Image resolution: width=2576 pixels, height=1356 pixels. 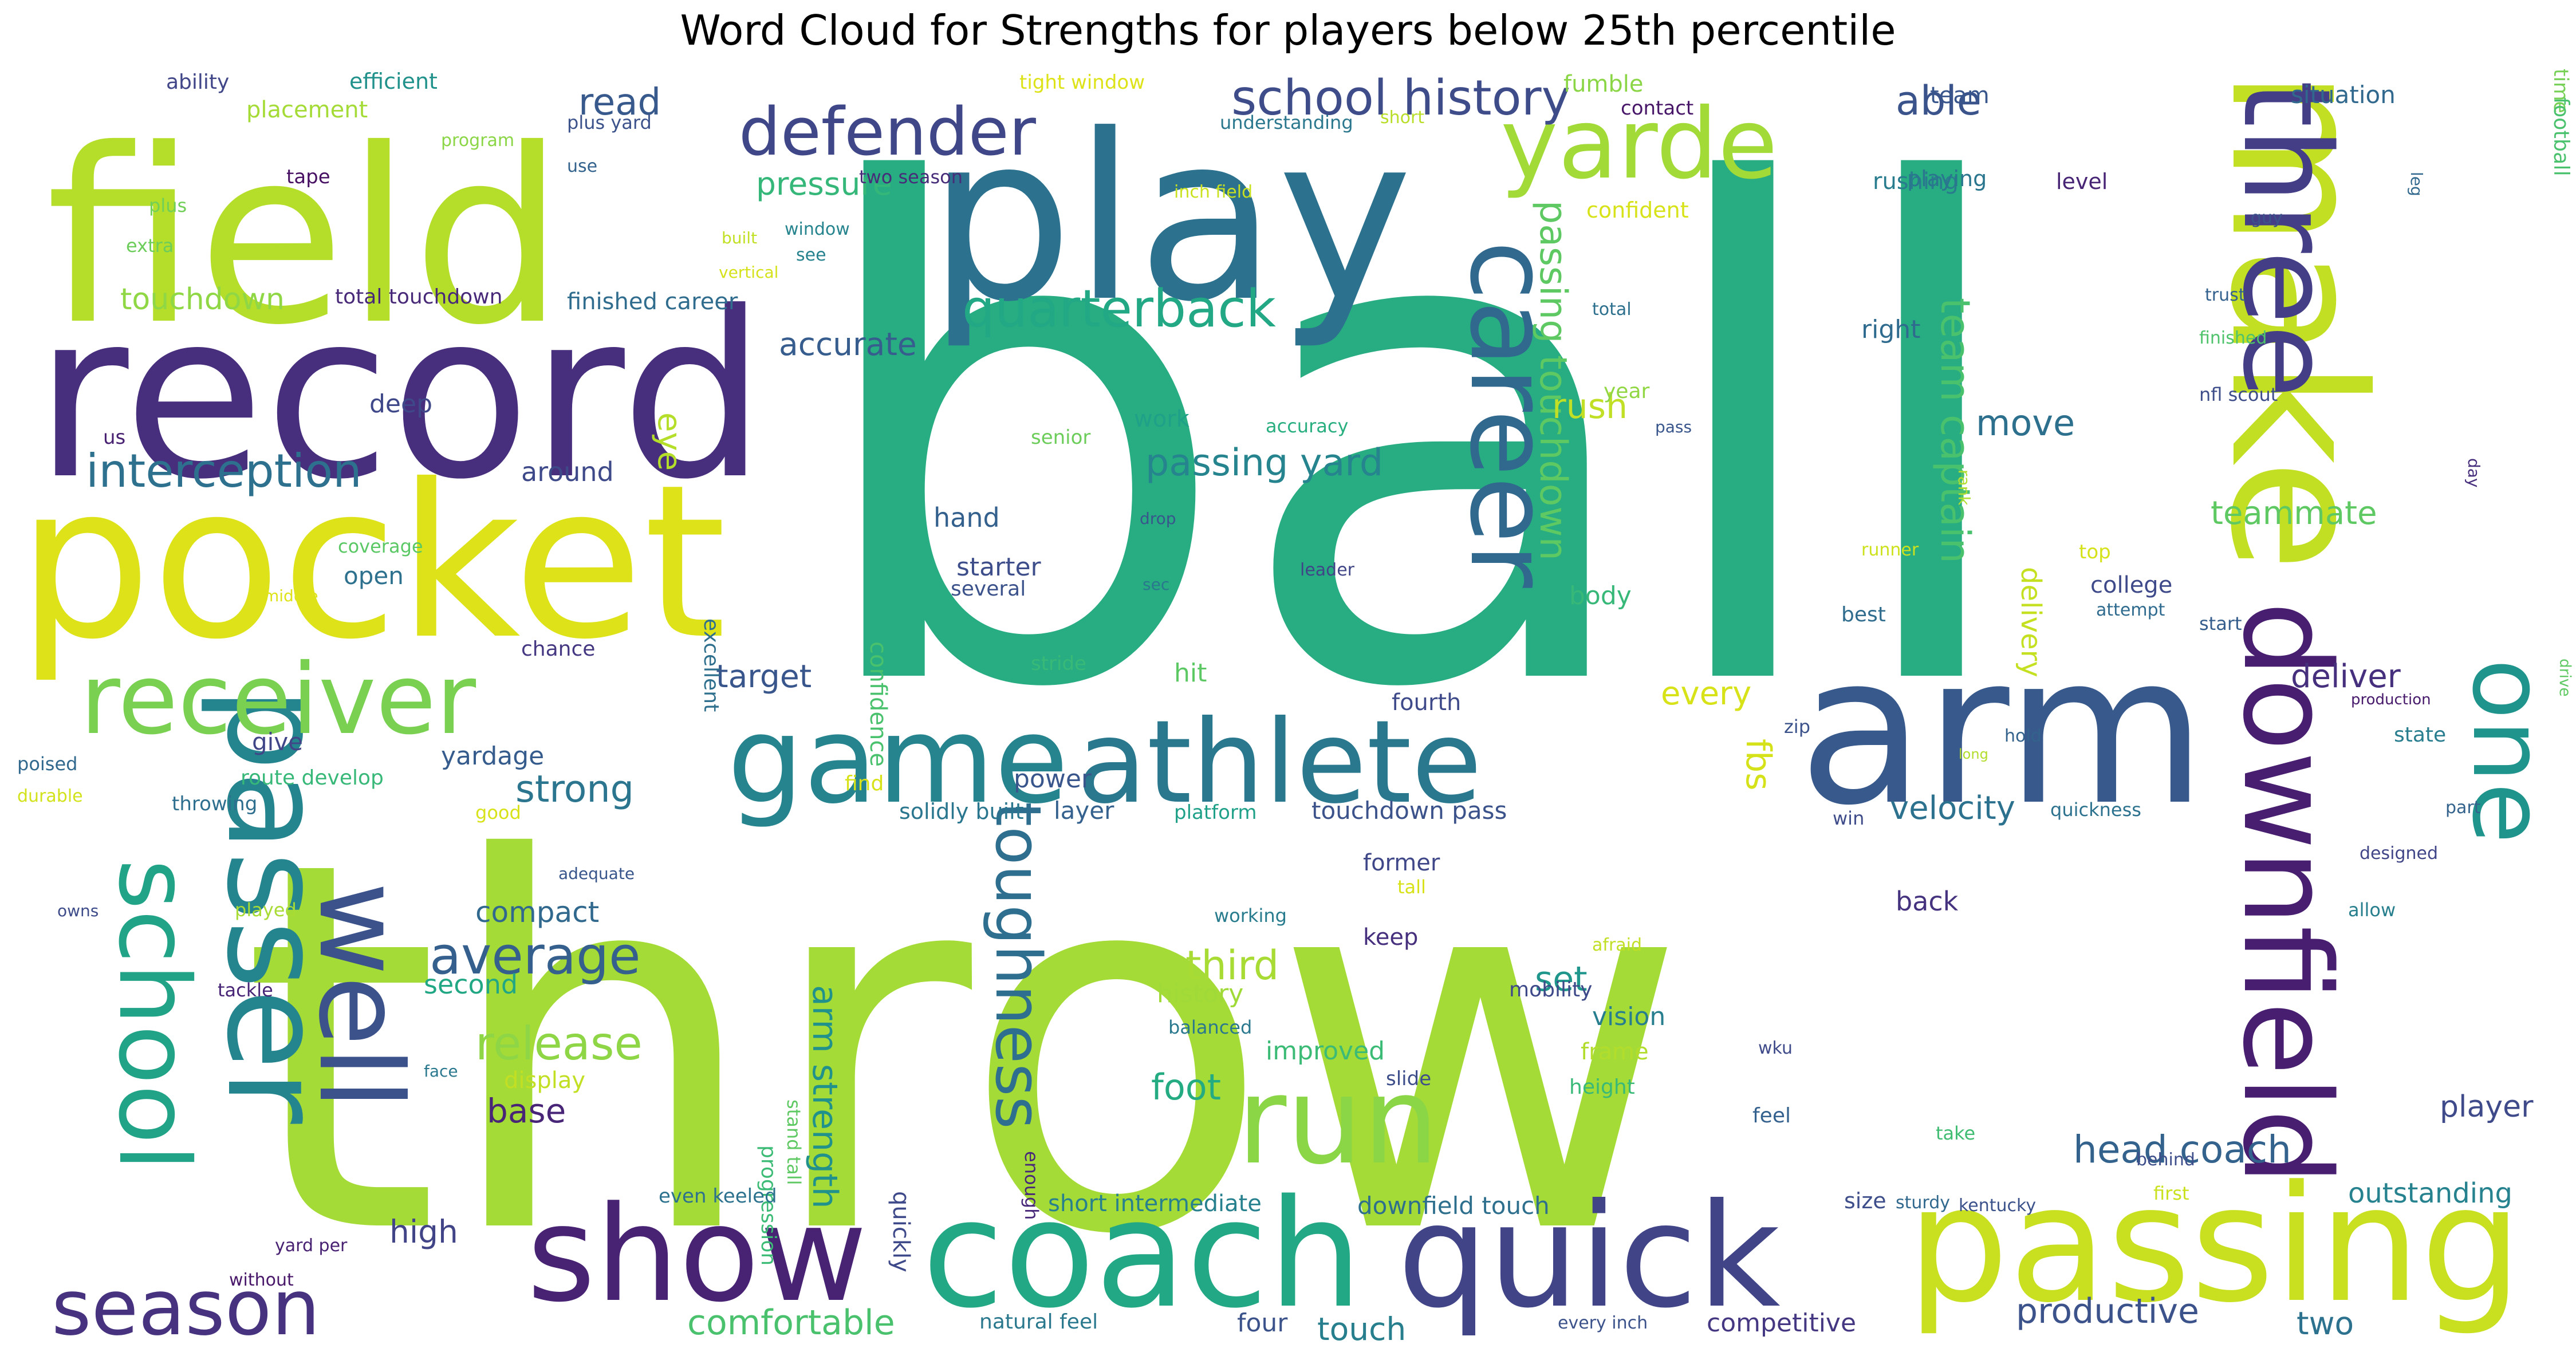 What do you see at coordinates (535, 956) in the screenshot?
I see `word-average: average` at bounding box center [535, 956].